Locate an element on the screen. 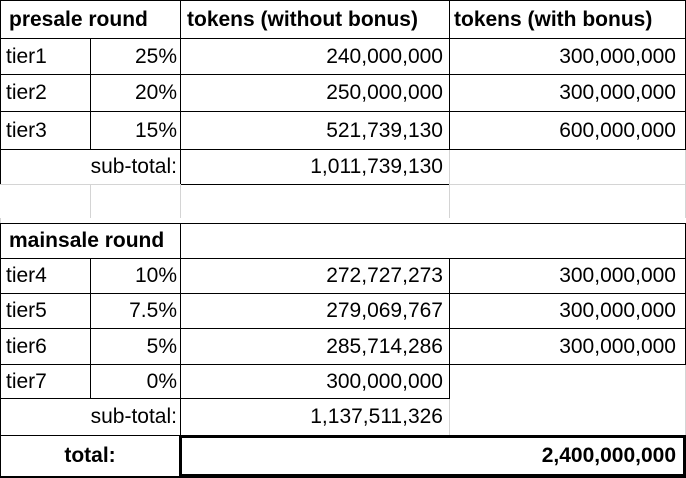 The width and height of the screenshot is (686, 478). mainsale-subtotal-label: sub-total: is located at coordinates (133, 416).